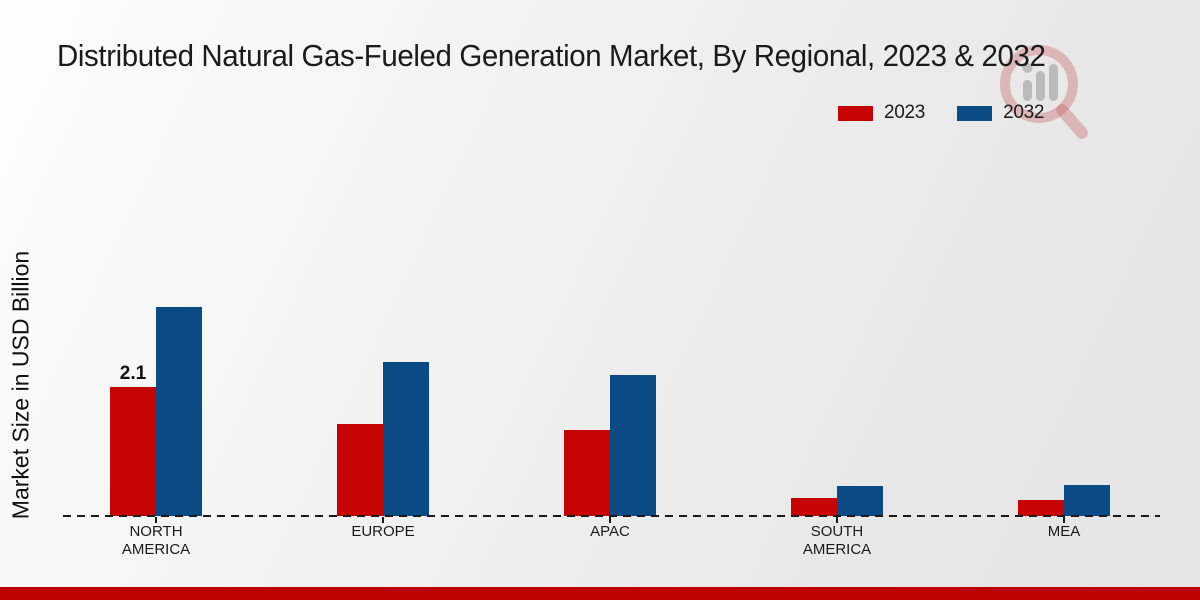 The width and height of the screenshot is (1200, 600). What do you see at coordinates (406, 439) in the screenshot?
I see `bar-2032-europe` at bounding box center [406, 439].